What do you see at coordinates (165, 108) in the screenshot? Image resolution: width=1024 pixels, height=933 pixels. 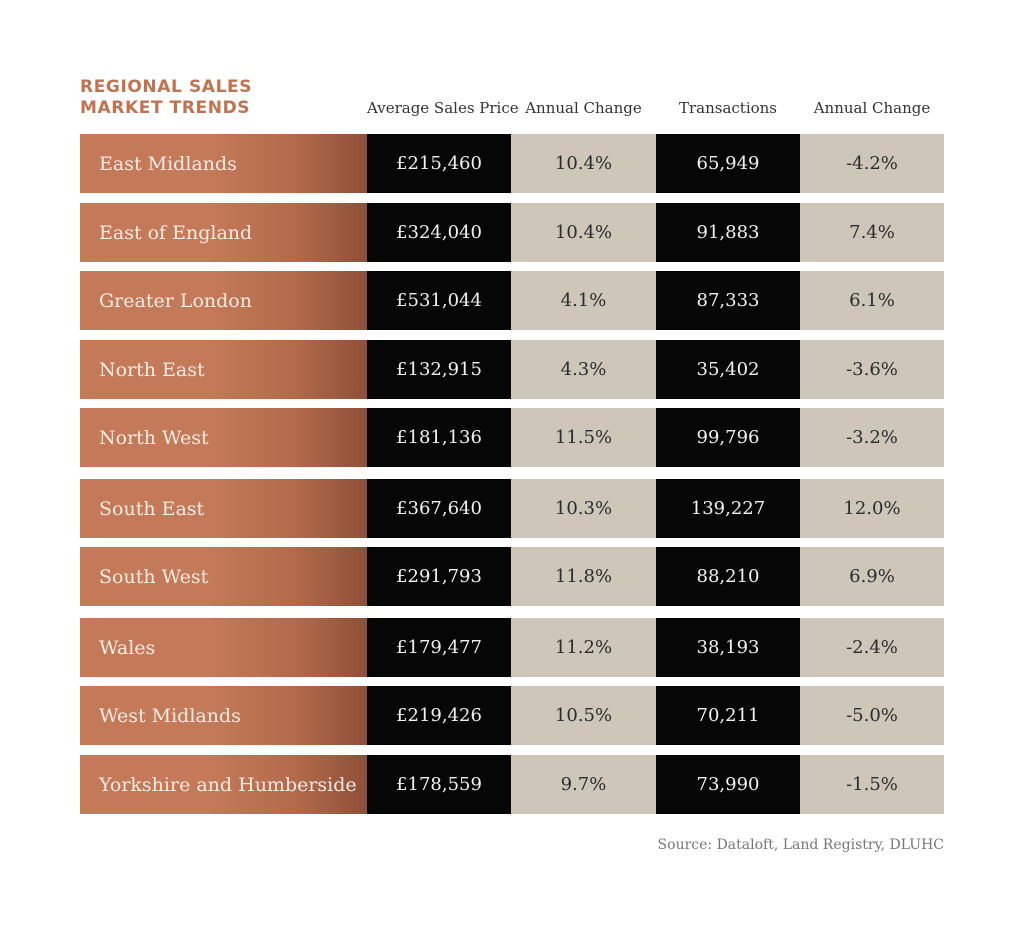 I see `chart-title-line-2: MARKET TRENDS` at bounding box center [165, 108].